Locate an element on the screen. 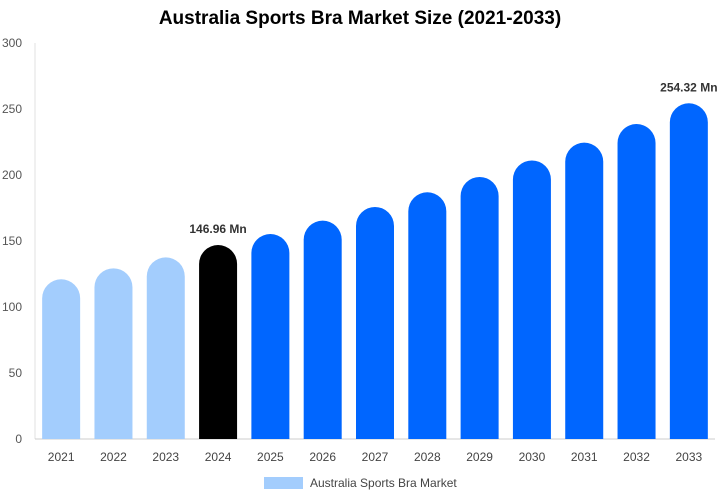  x-tick-label: 2022 is located at coordinates (113, 457).